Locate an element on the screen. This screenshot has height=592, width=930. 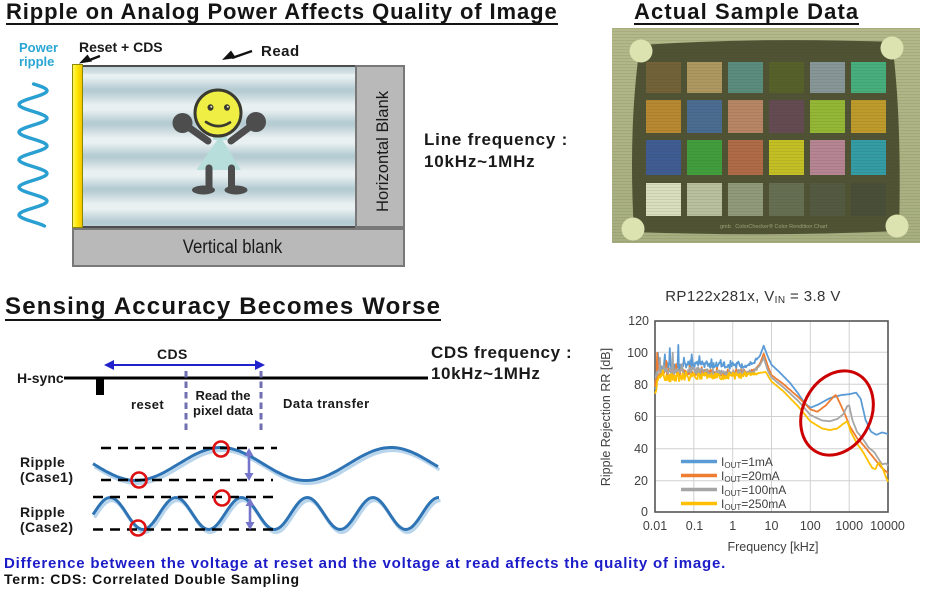
svg-text: RP122x281x, VIN = 3.8 V is located at coordinates (753, 297).